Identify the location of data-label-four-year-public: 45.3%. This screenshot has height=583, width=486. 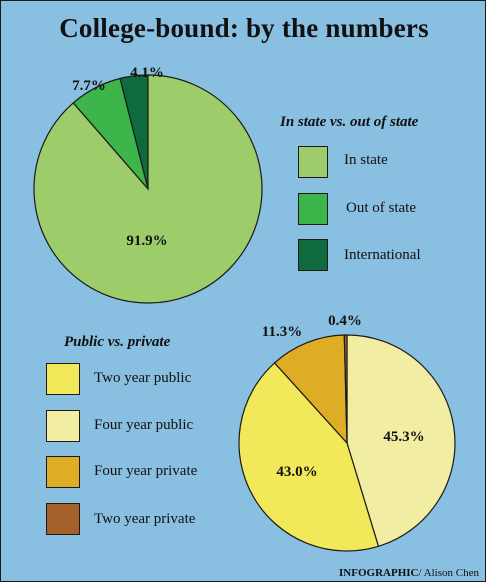
(403, 437).